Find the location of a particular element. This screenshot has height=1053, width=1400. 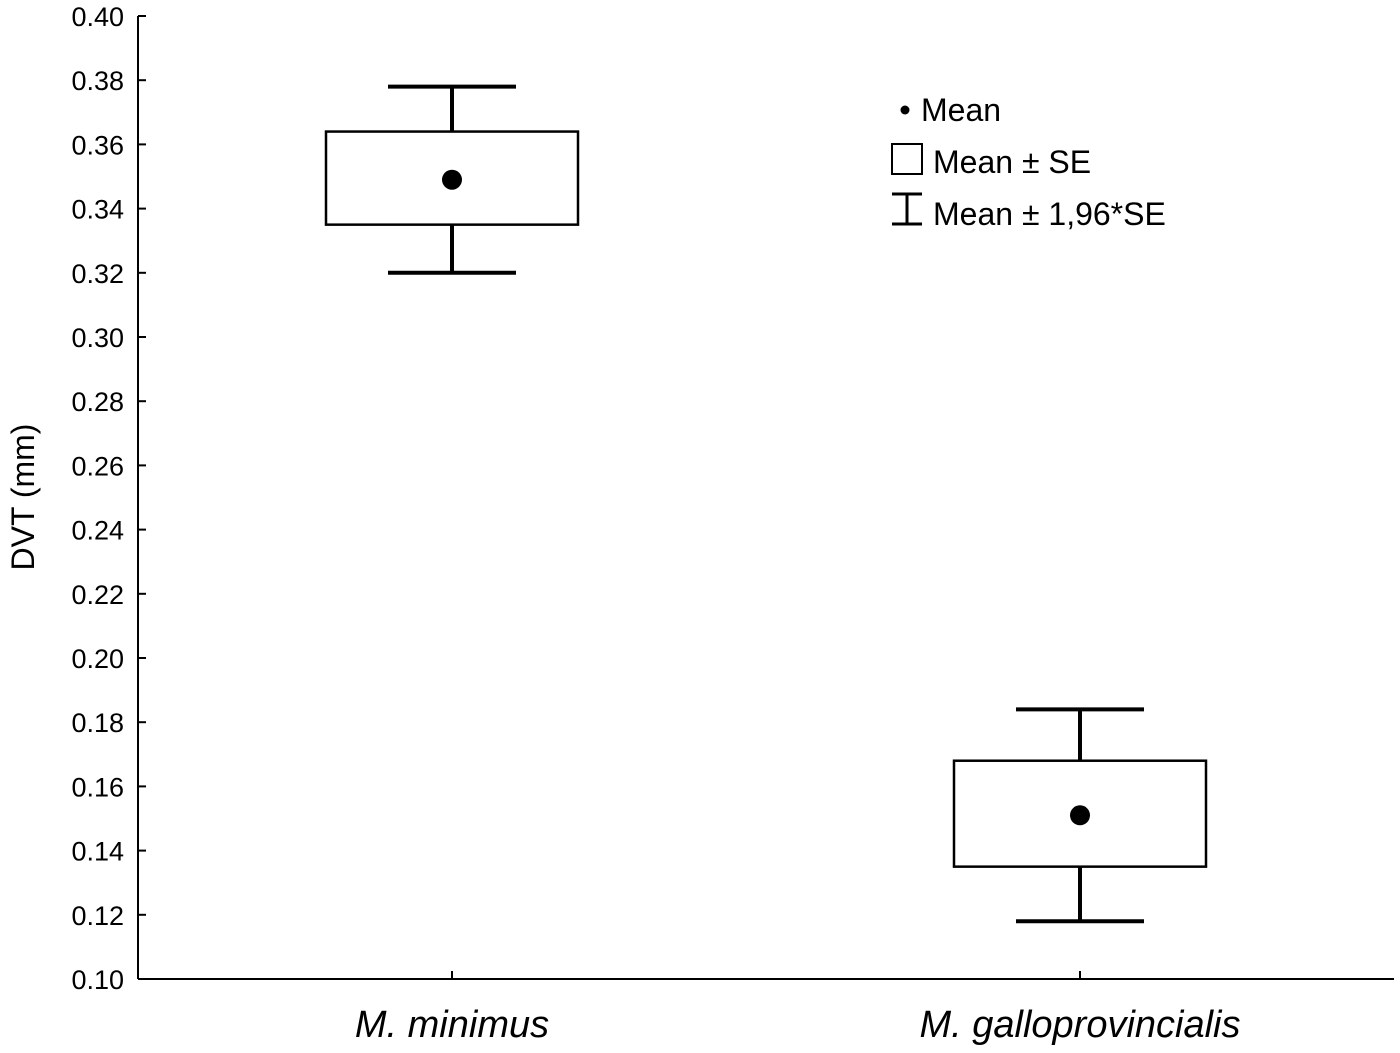

y-tick-label: 0.30 is located at coordinates (97, 338).